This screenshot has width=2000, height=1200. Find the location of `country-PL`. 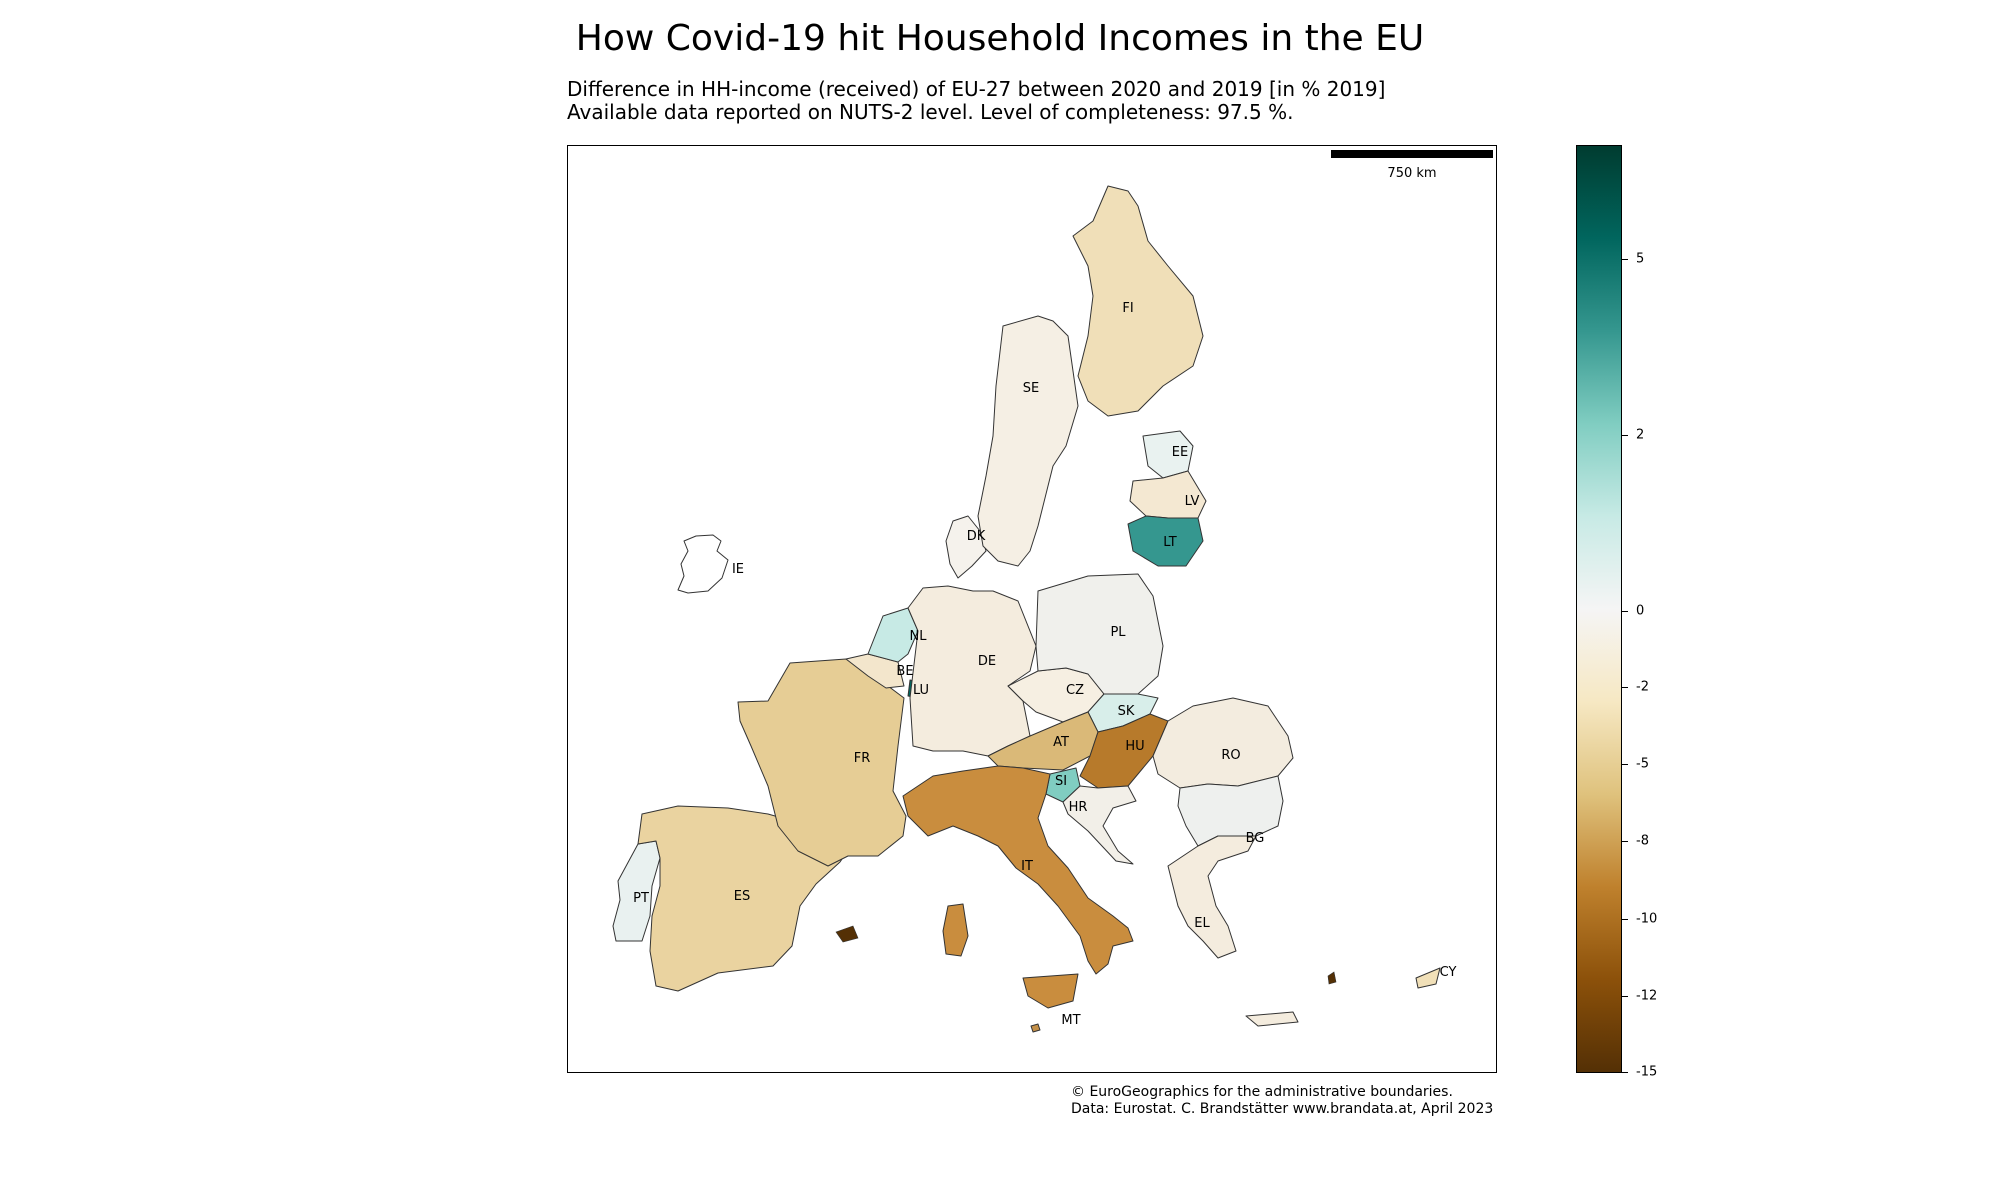

country-PL is located at coordinates (1099, 634).